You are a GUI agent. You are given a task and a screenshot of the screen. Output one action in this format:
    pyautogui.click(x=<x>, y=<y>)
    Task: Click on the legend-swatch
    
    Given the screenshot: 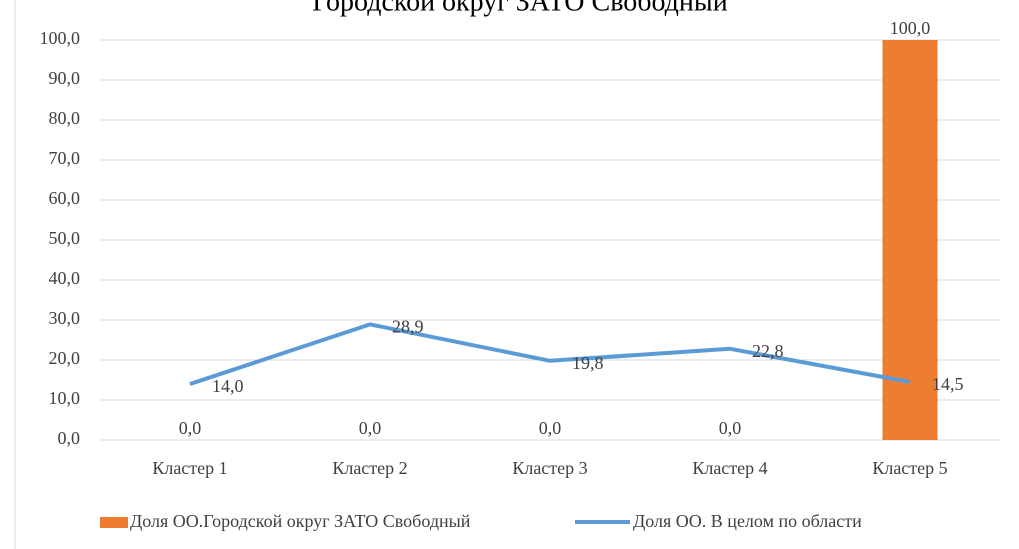 What is the action you would take?
    pyautogui.click(x=114, y=522)
    